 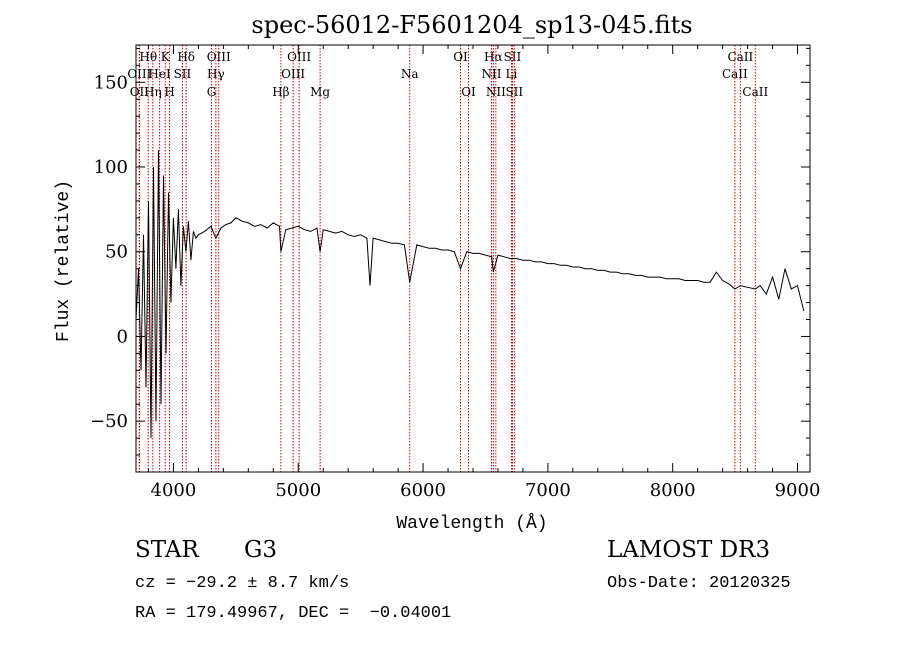 What do you see at coordinates (512, 74) in the screenshot?
I see `line-marker-label: Li` at bounding box center [512, 74].